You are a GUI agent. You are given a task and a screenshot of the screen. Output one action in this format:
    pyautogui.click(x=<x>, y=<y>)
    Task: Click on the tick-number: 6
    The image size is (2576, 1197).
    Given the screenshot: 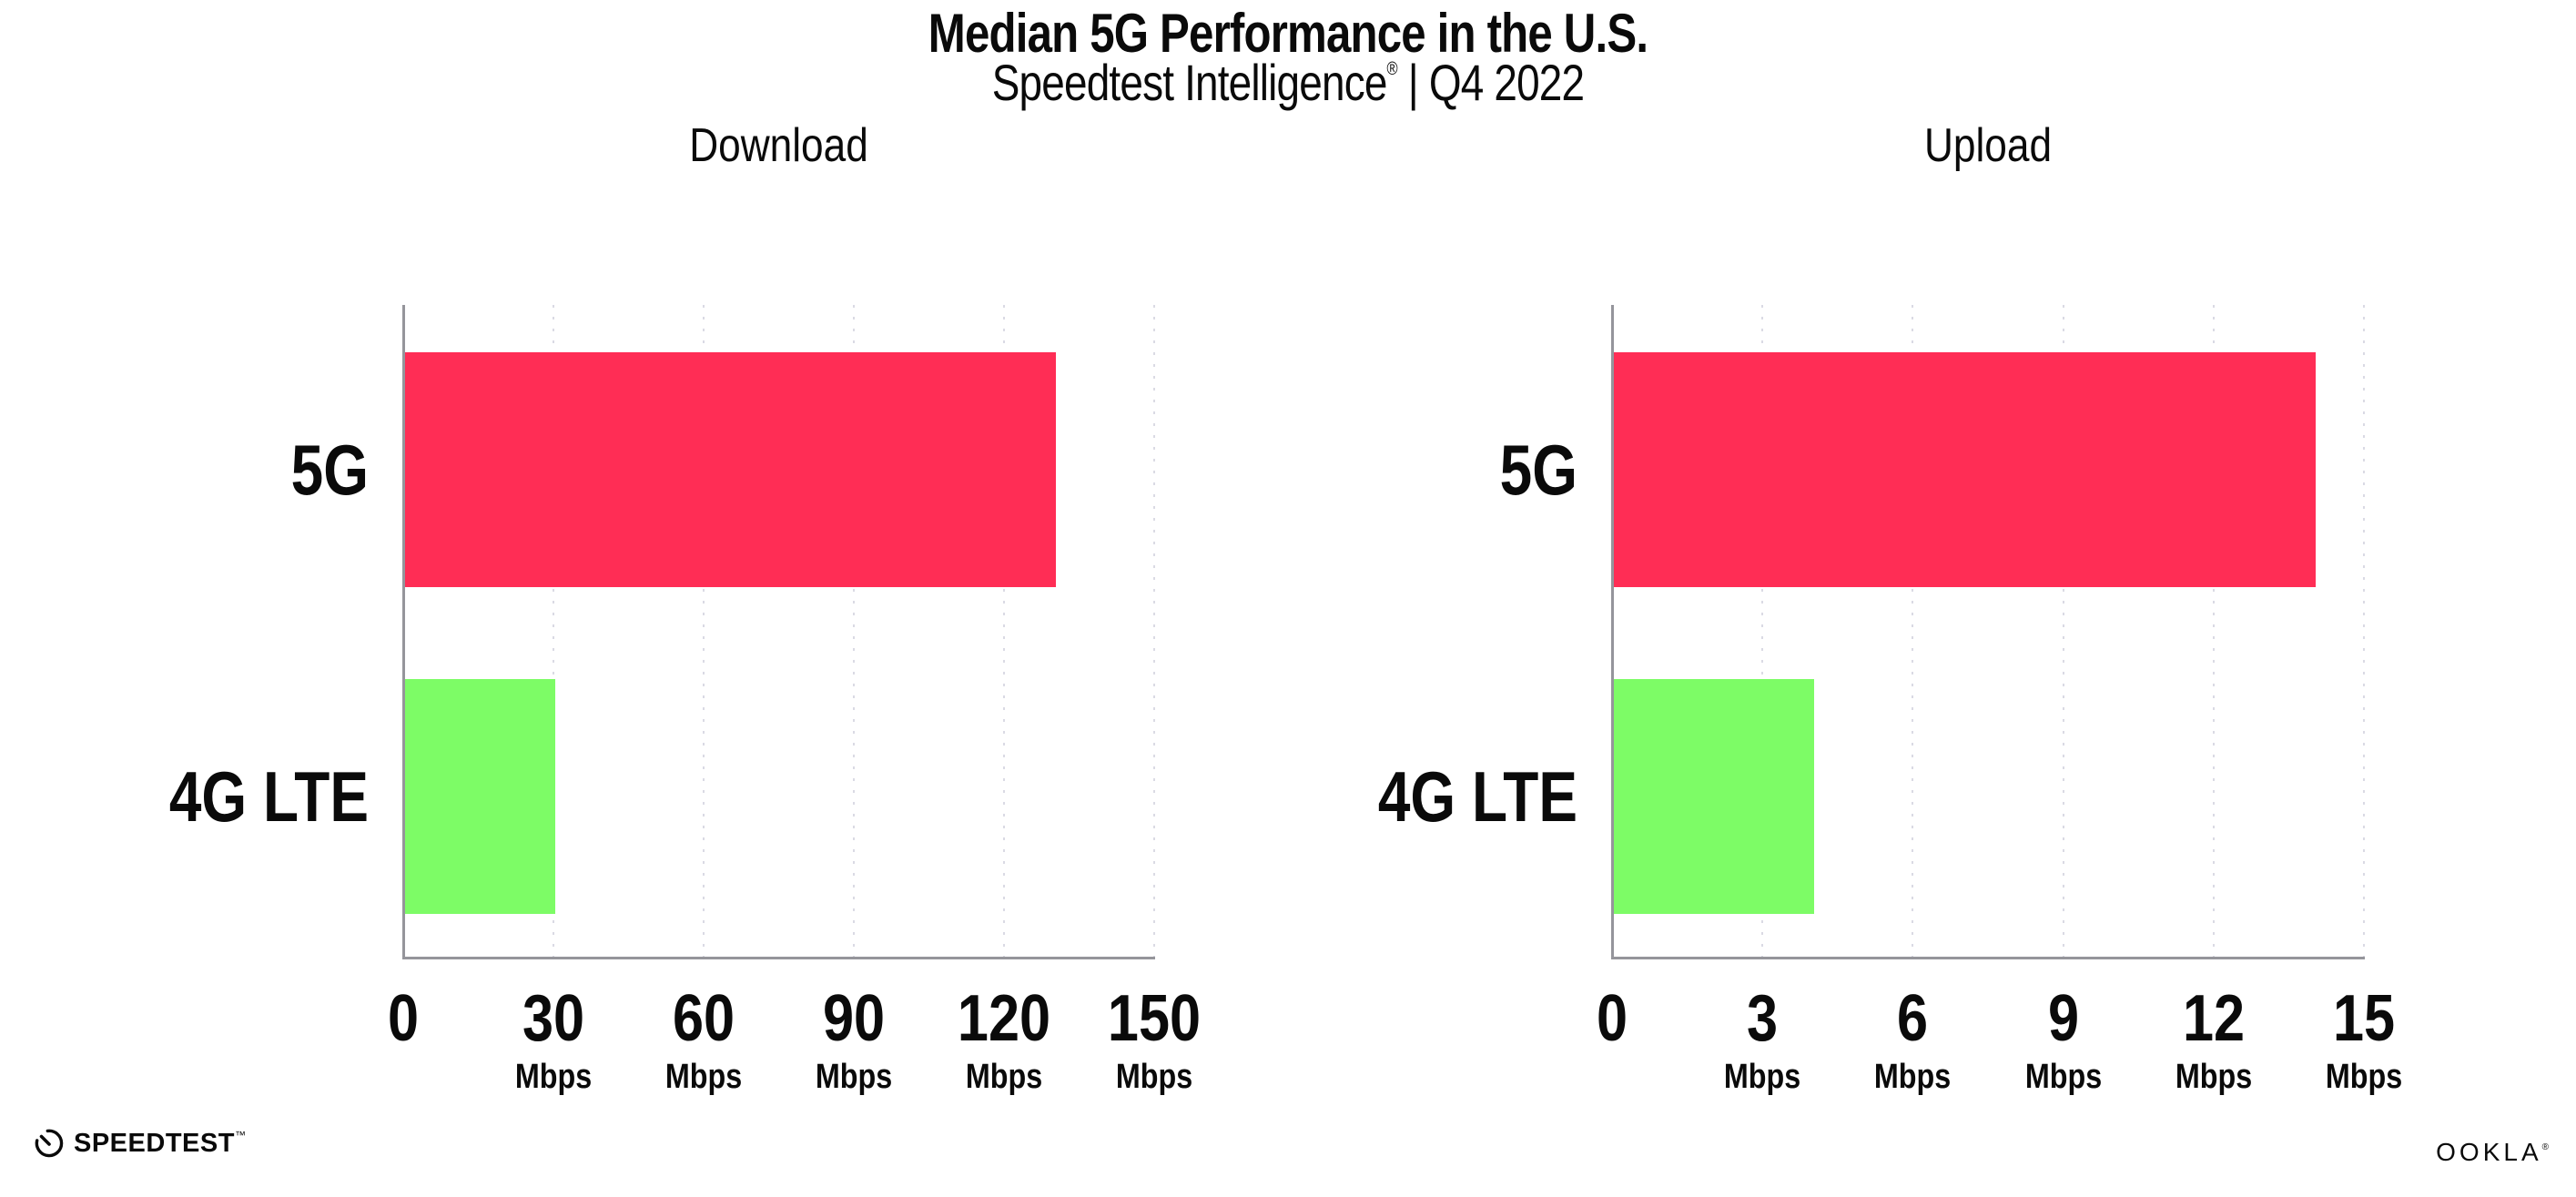 What is the action you would take?
    pyautogui.click(x=1913, y=1018)
    